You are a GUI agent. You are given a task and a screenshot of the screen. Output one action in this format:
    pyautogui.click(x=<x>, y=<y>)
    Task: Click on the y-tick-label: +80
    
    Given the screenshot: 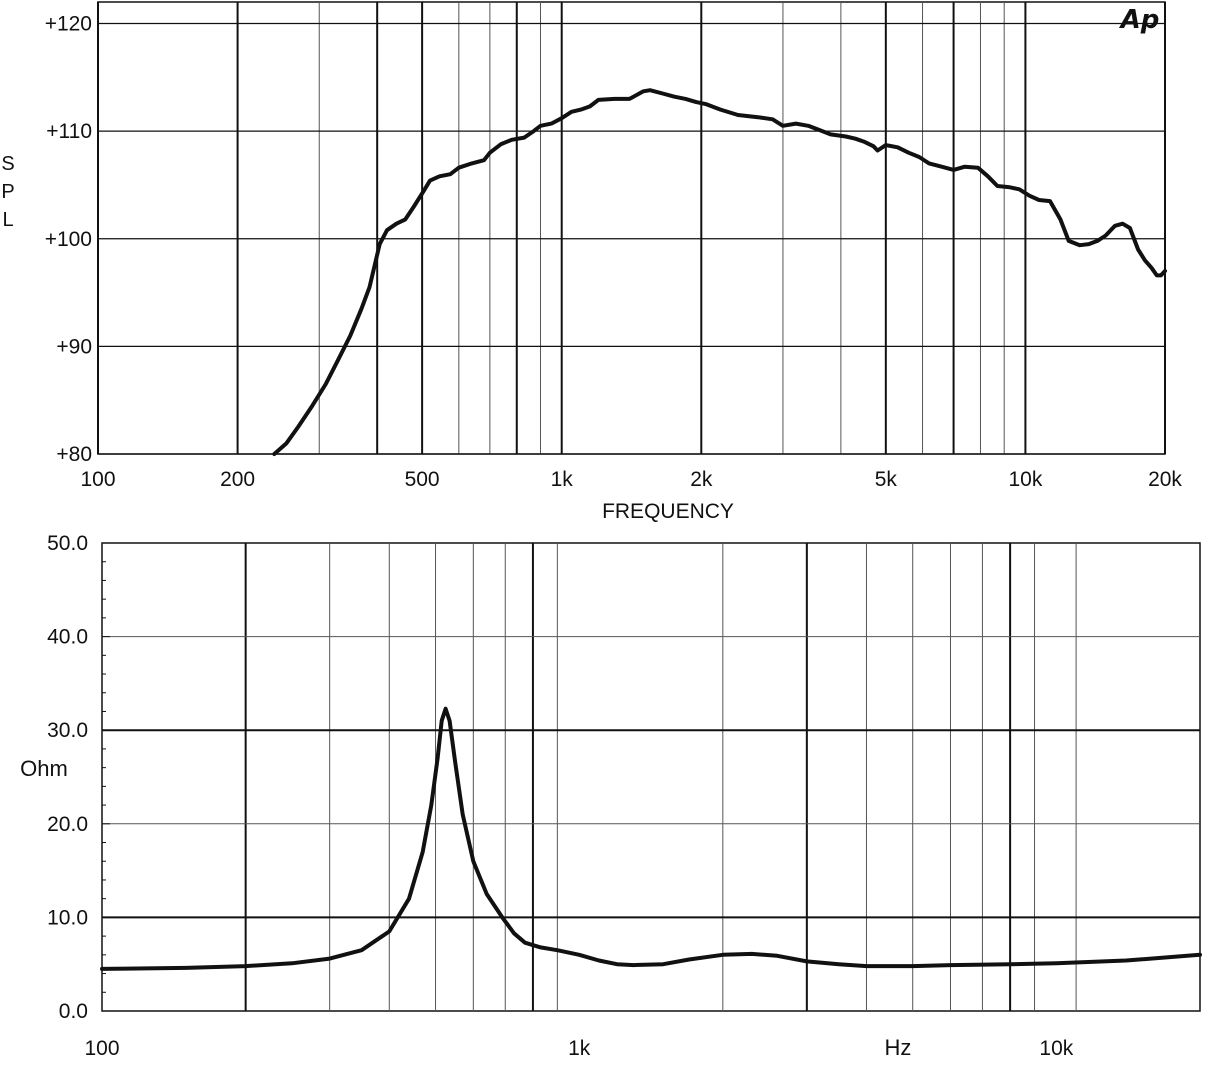 What is the action you would take?
    pyautogui.click(x=74, y=454)
    